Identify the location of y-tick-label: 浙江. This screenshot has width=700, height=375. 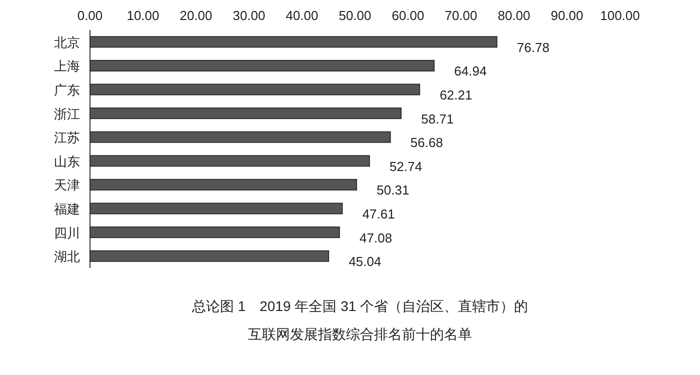
(67, 114).